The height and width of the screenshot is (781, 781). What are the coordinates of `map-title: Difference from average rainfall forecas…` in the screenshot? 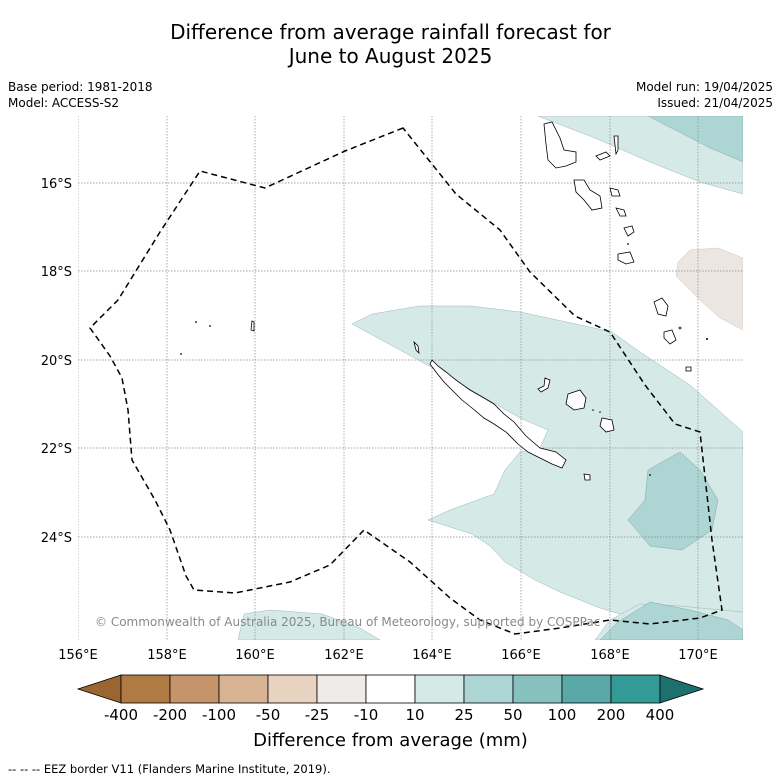 It's located at (390, 44).